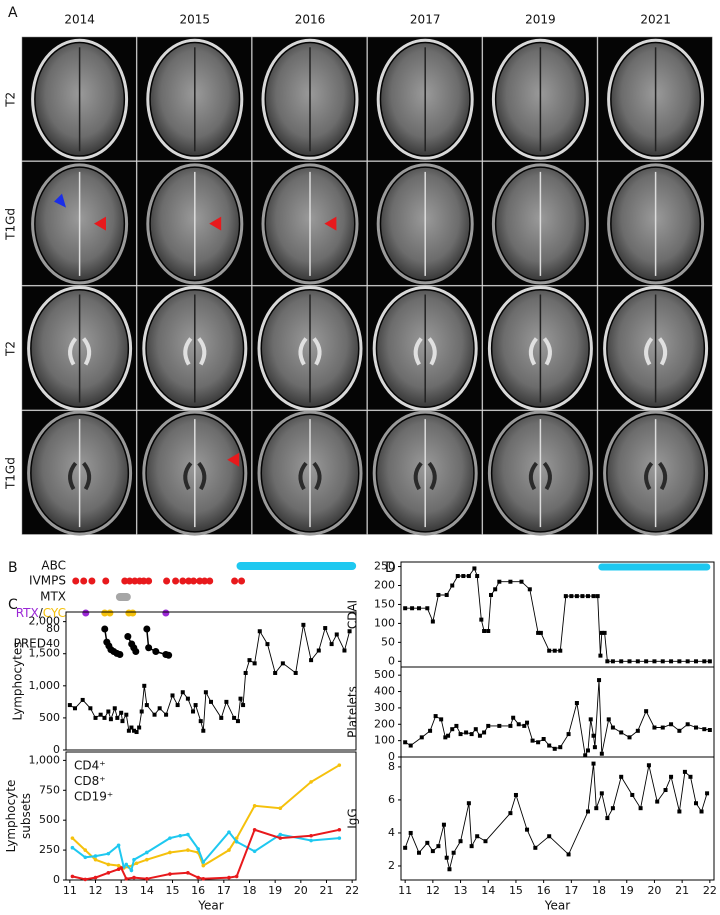 The width and height of the screenshot is (720, 915). Describe the element at coordinates (90, 781) in the screenshot. I see `legend-entry: CD8⁺` at that location.